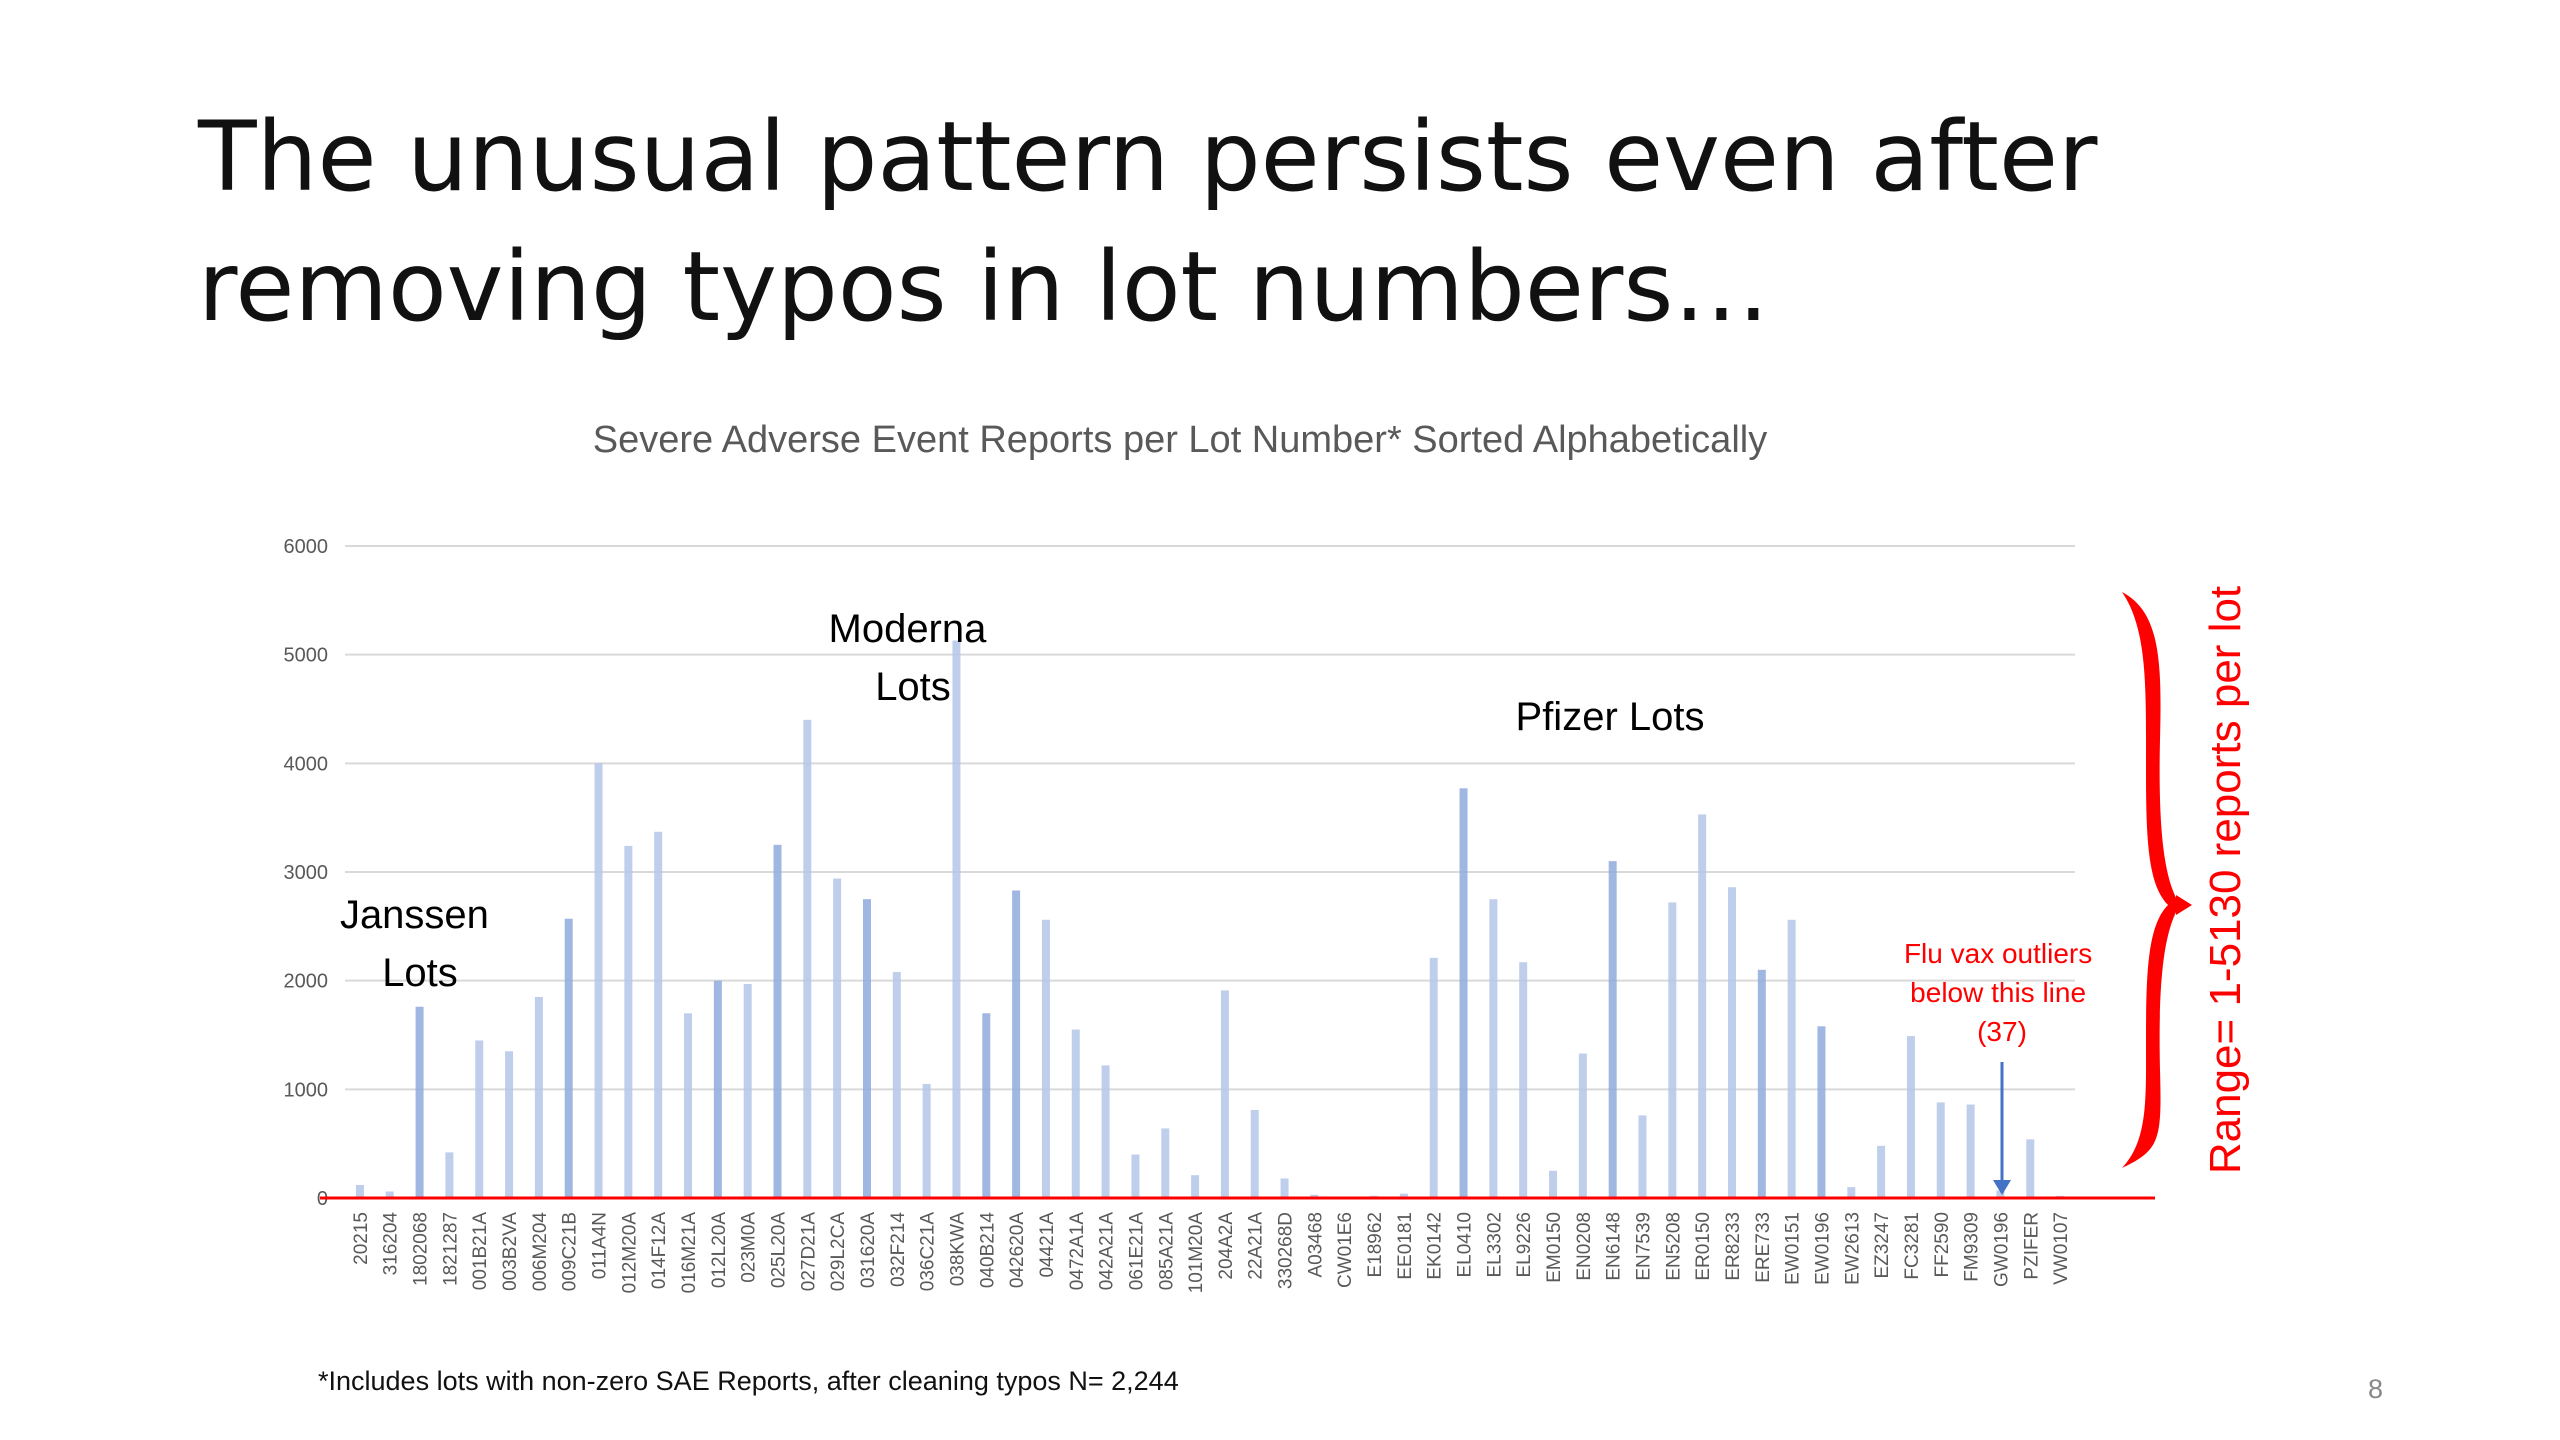  I want to click on x-tick-label: FM9309, so click(1972, 1247).